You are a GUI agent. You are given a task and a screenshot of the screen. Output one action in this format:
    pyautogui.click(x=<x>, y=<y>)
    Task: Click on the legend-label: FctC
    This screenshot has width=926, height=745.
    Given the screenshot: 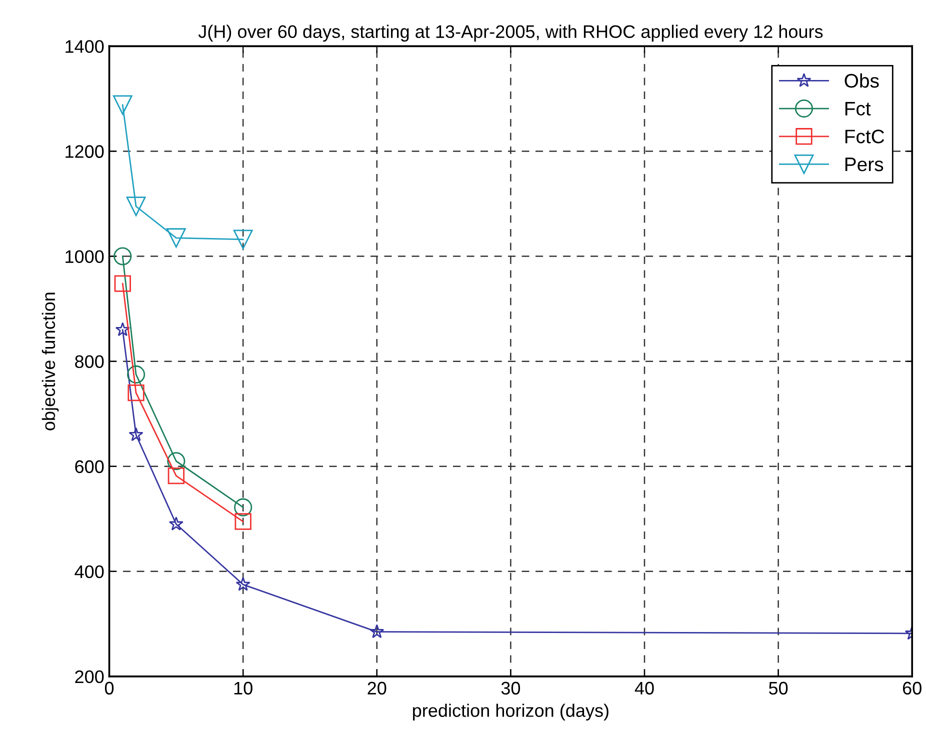 What is the action you would take?
    pyautogui.click(x=864, y=137)
    